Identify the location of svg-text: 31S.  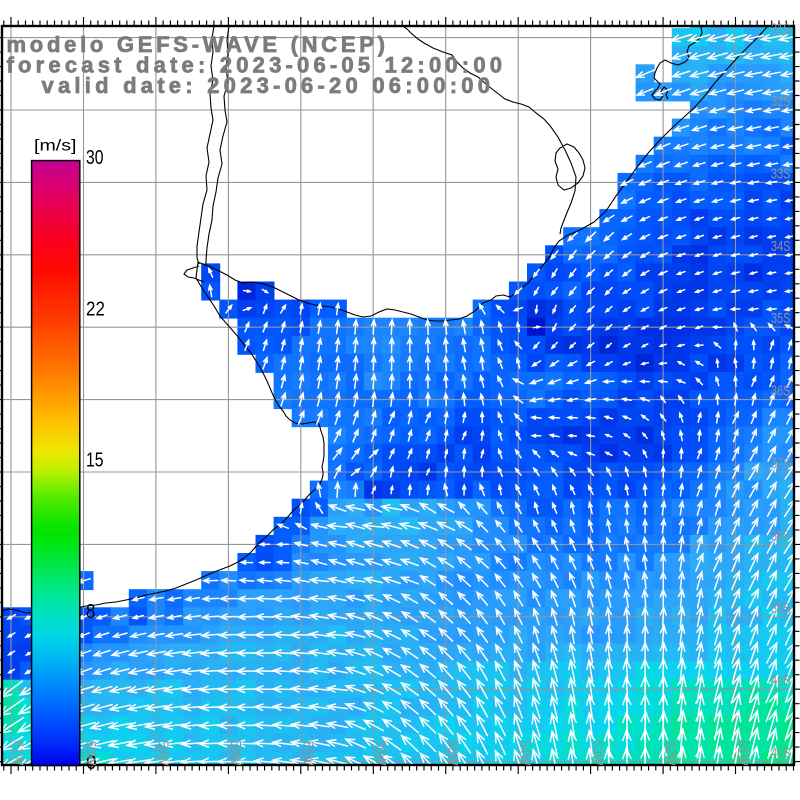
(781, 30).